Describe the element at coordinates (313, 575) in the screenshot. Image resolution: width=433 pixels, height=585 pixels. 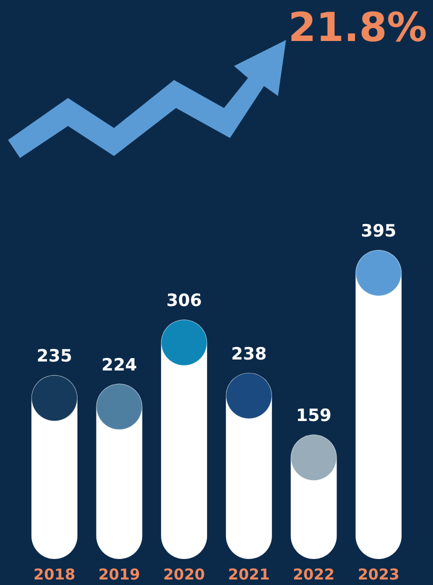
I see `x-tick-label: 2022` at that location.